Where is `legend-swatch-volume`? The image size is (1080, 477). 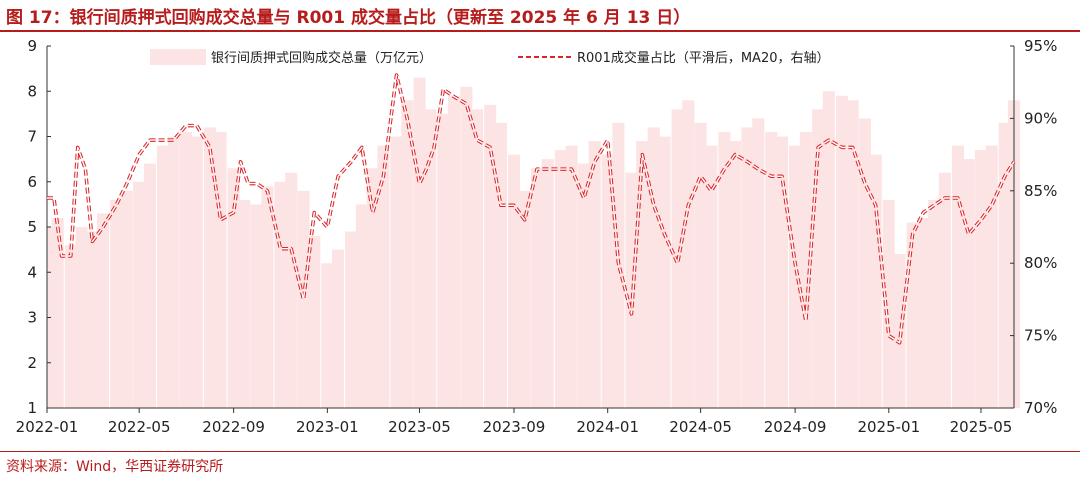
legend-swatch-volume is located at coordinates (178, 57).